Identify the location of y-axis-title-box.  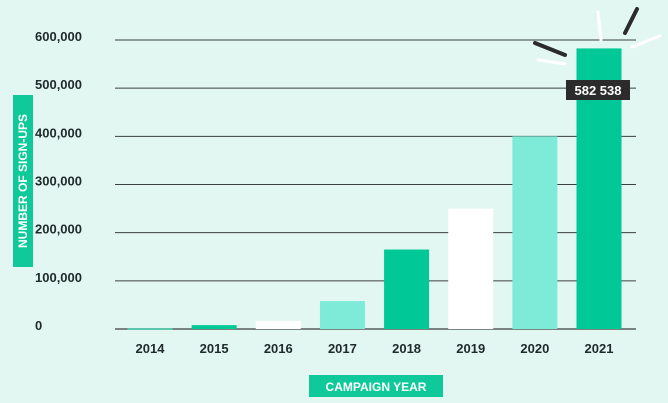
(23, 181).